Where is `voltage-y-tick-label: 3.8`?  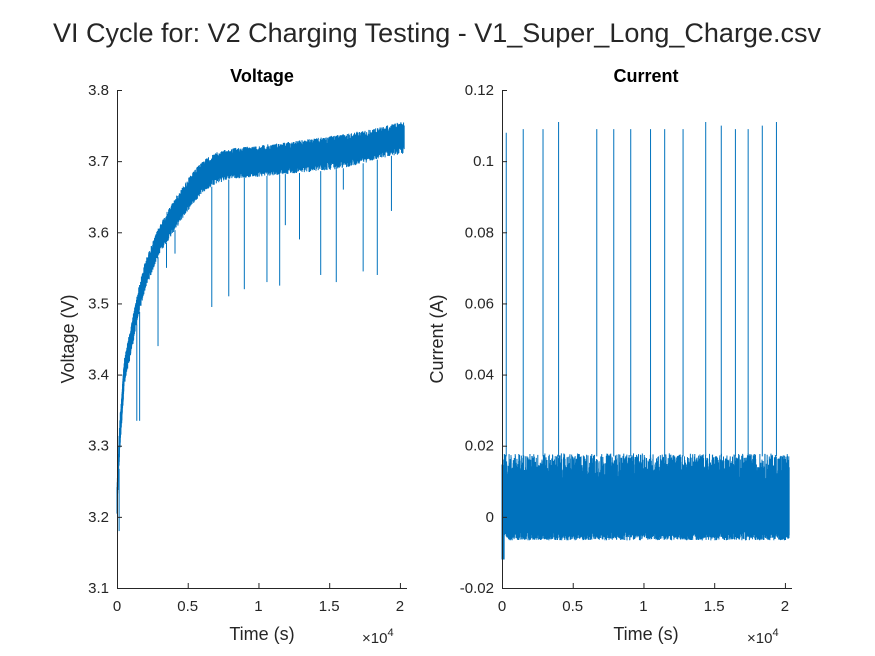 voltage-y-tick-label: 3.8 is located at coordinates (98, 90).